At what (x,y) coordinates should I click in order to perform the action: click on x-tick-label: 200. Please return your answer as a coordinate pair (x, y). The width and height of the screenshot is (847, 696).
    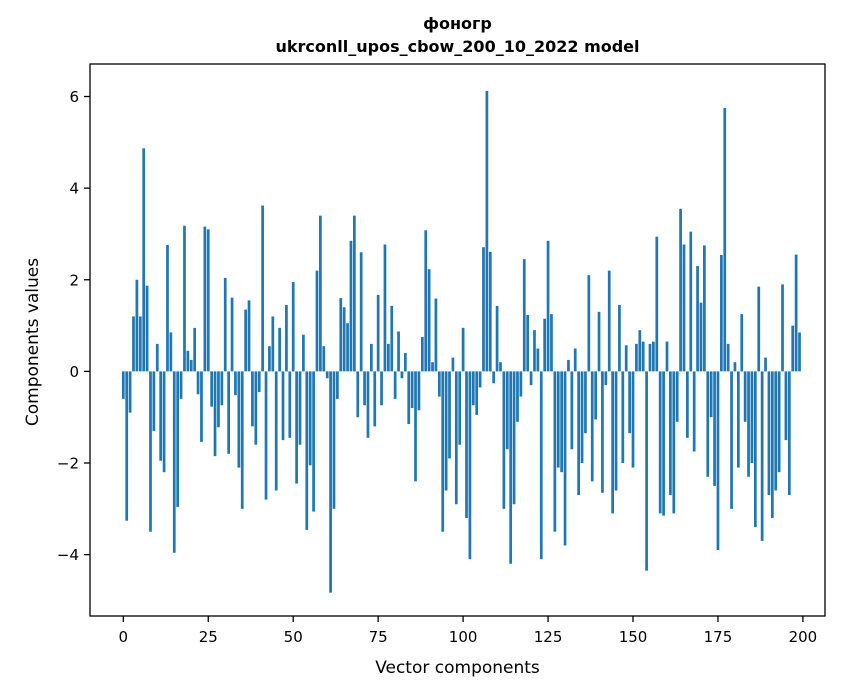
    Looking at the image, I should click on (803, 637).